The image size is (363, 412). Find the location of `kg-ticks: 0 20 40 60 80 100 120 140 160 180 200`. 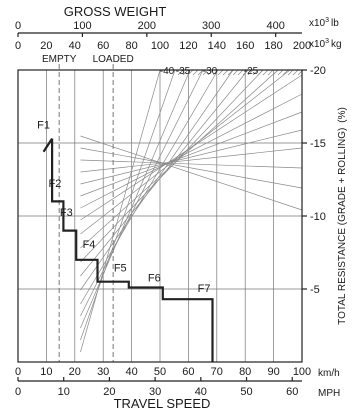

kg-ticks: 0 20 40 60 80 100 120 140 160 180 200 is located at coordinates (163, 46).